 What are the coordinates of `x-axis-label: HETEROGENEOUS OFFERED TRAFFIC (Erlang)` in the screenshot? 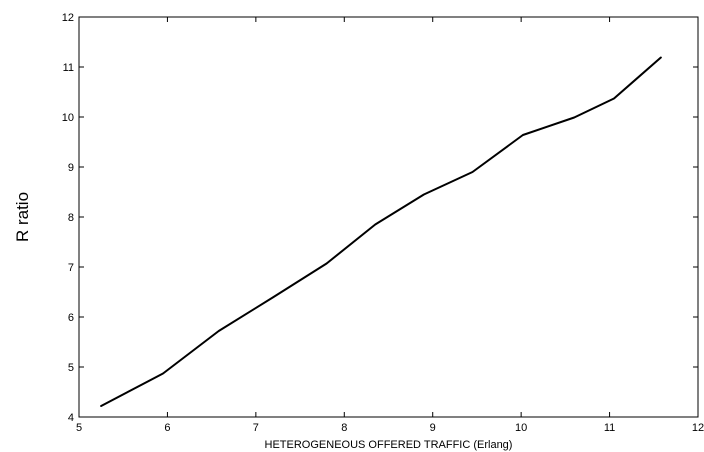 It's located at (389, 445).